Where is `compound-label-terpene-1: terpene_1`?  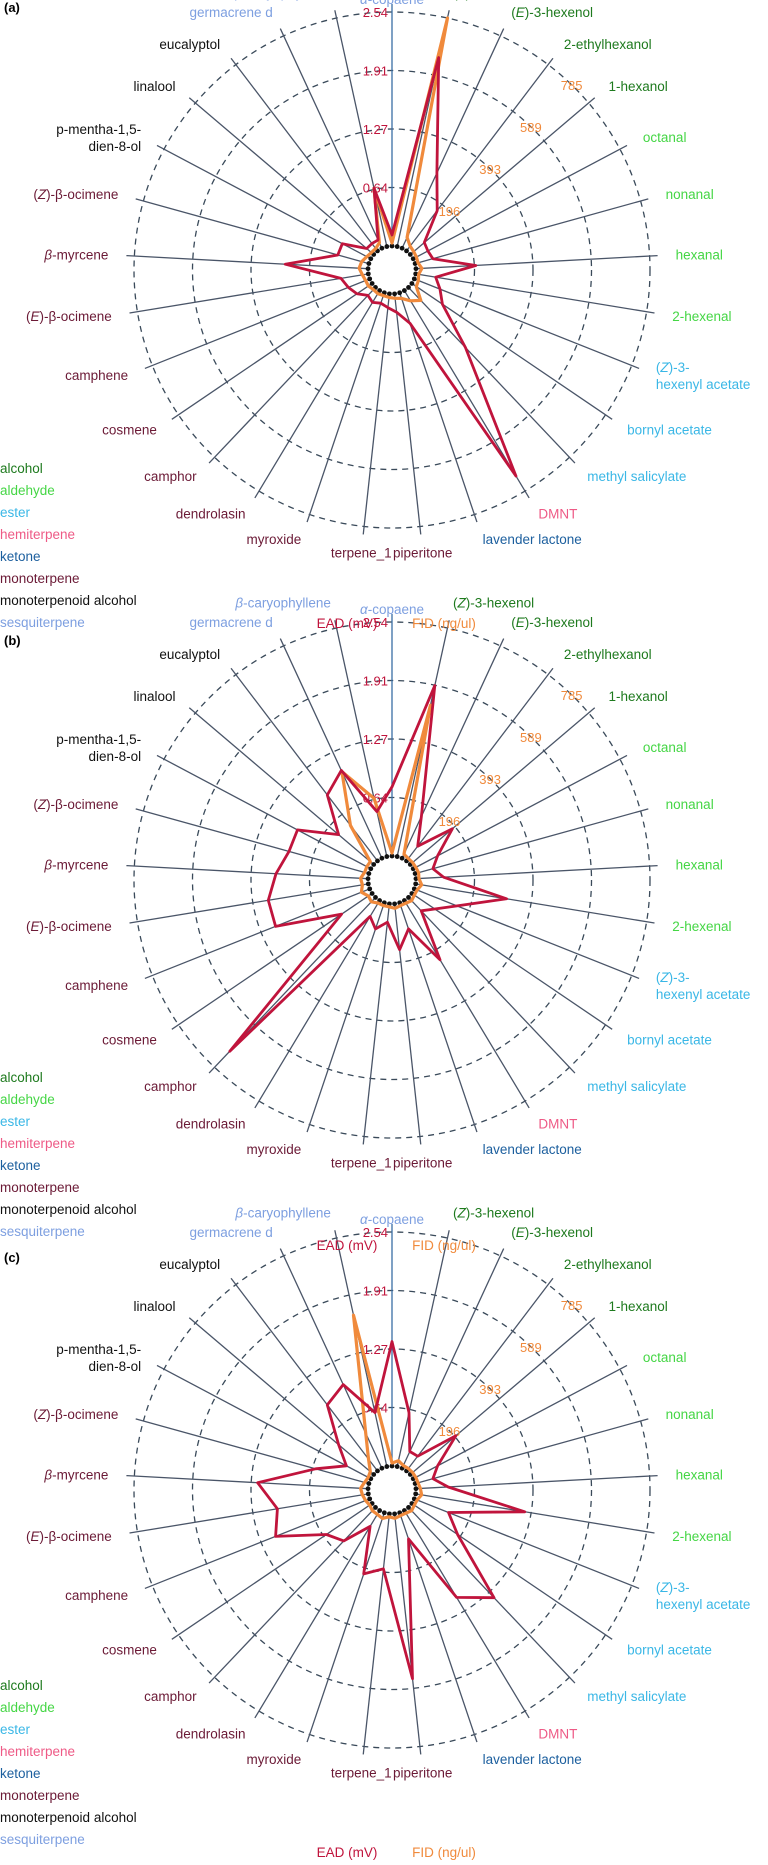
compound-label-terpene-1: terpene_1 is located at coordinates (361, 1772).